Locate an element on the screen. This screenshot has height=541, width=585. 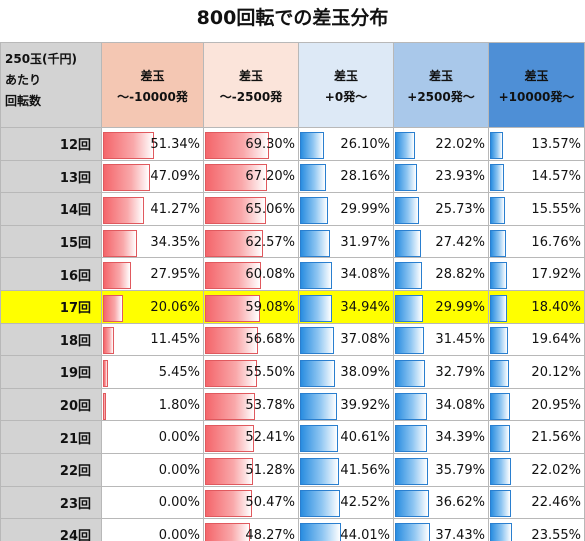
row-label: 16回 is located at coordinates (51, 274).